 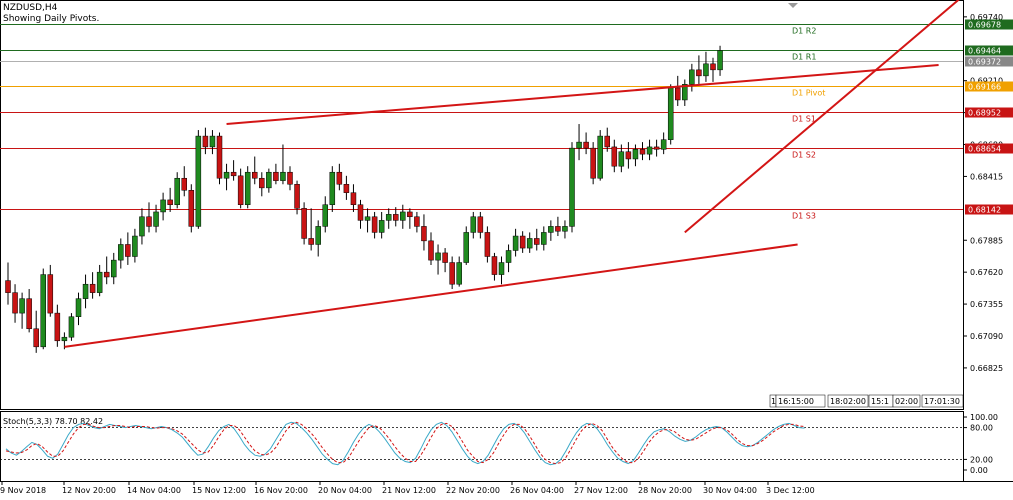 What do you see at coordinates (984, 149) in the screenshot?
I see `pivot-price-label: 0.68654` at bounding box center [984, 149].